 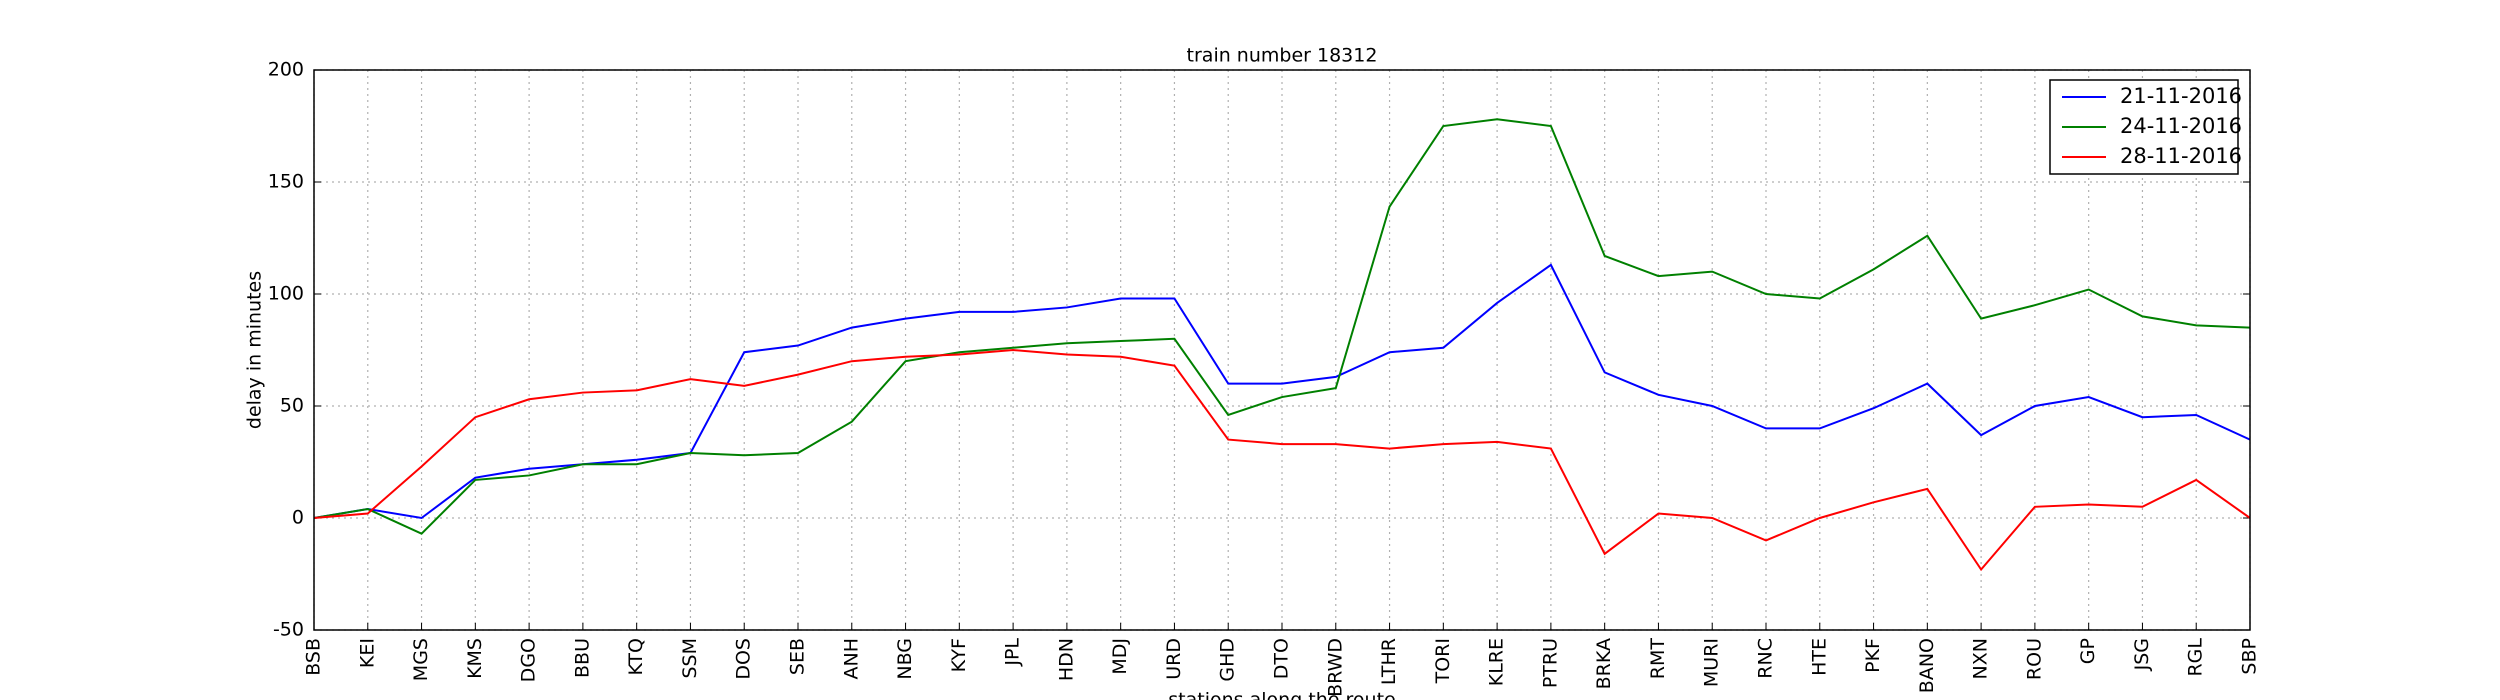 What do you see at coordinates (255, 350) in the screenshot?
I see `y-axis-label: delay in minutes` at bounding box center [255, 350].